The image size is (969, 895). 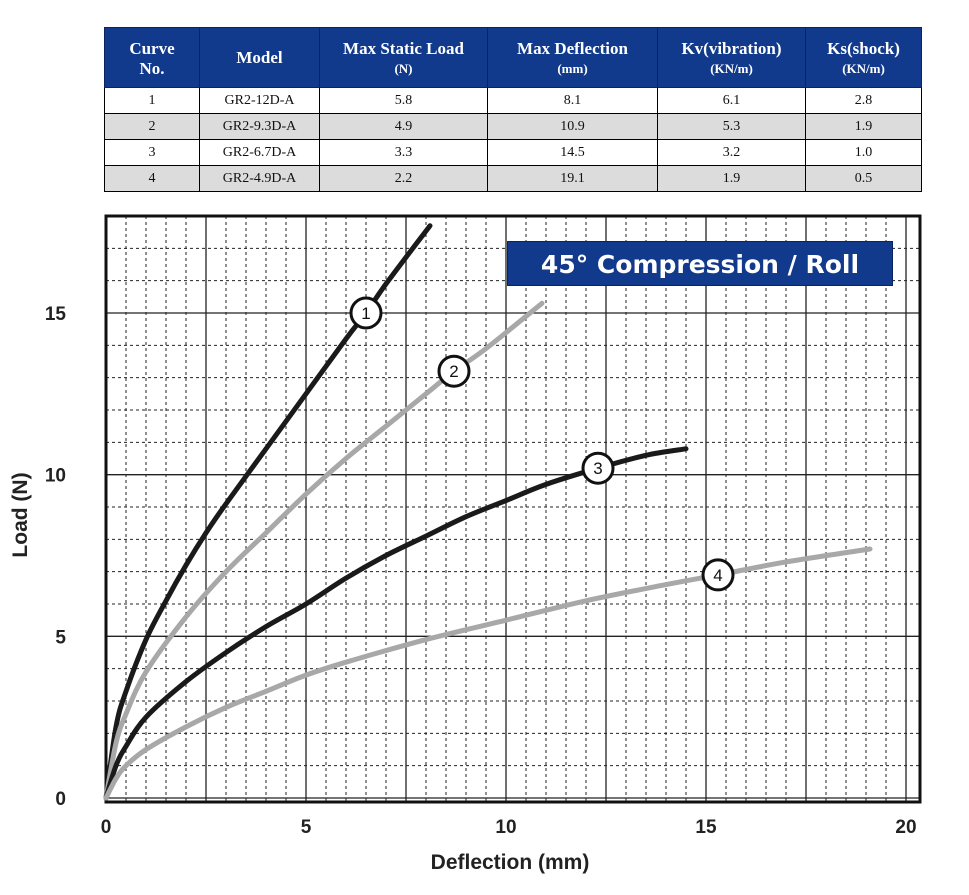 What do you see at coordinates (572, 152) in the screenshot?
I see `cell-max-deflection: 14.5` at bounding box center [572, 152].